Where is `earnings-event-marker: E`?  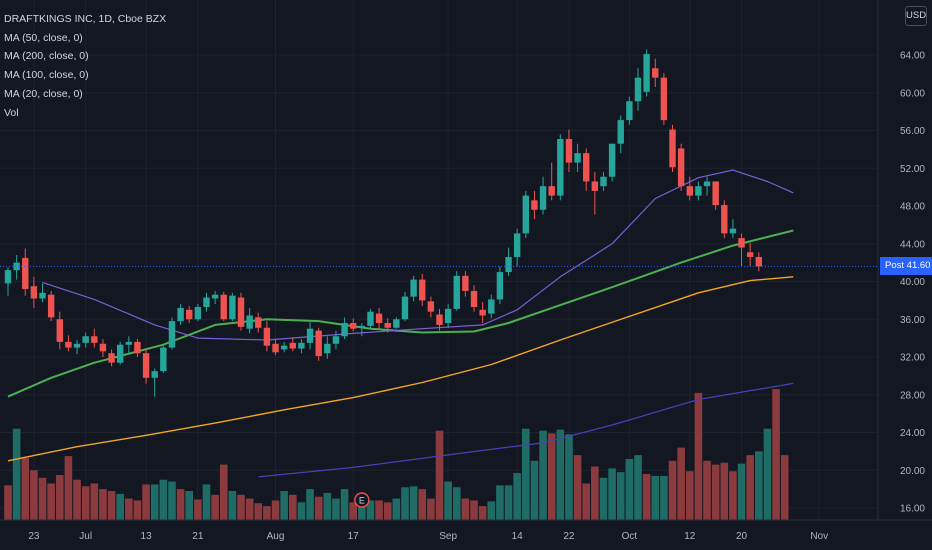
earnings-event-marker: E is located at coordinates (362, 500).